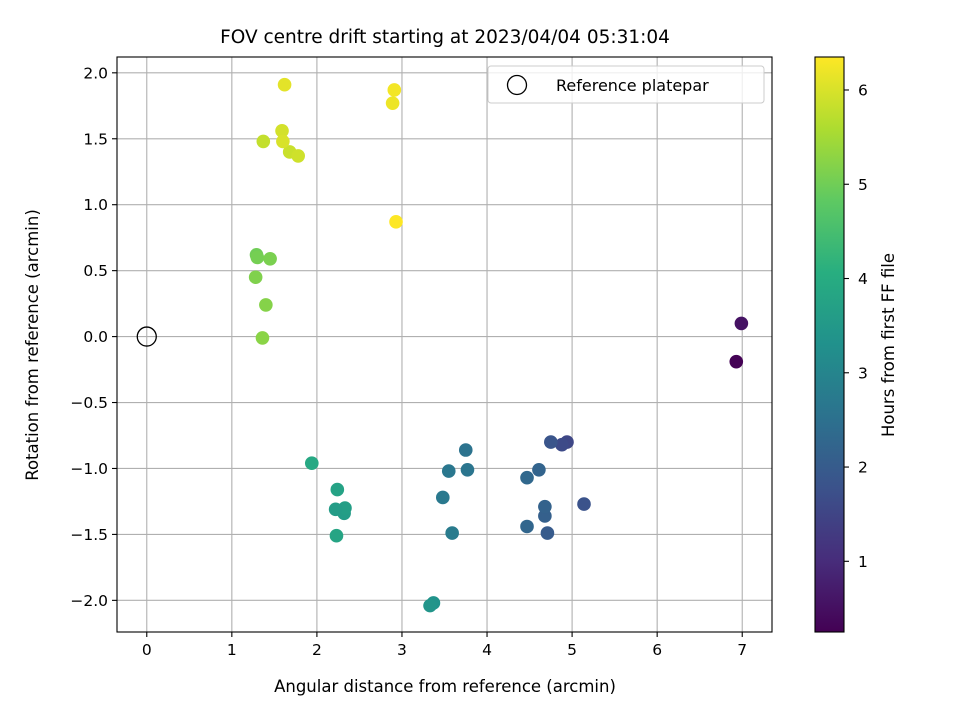 The image size is (960, 724). Describe the element at coordinates (863, 279) in the screenshot. I see `colorbar-tick-label: 4` at that location.